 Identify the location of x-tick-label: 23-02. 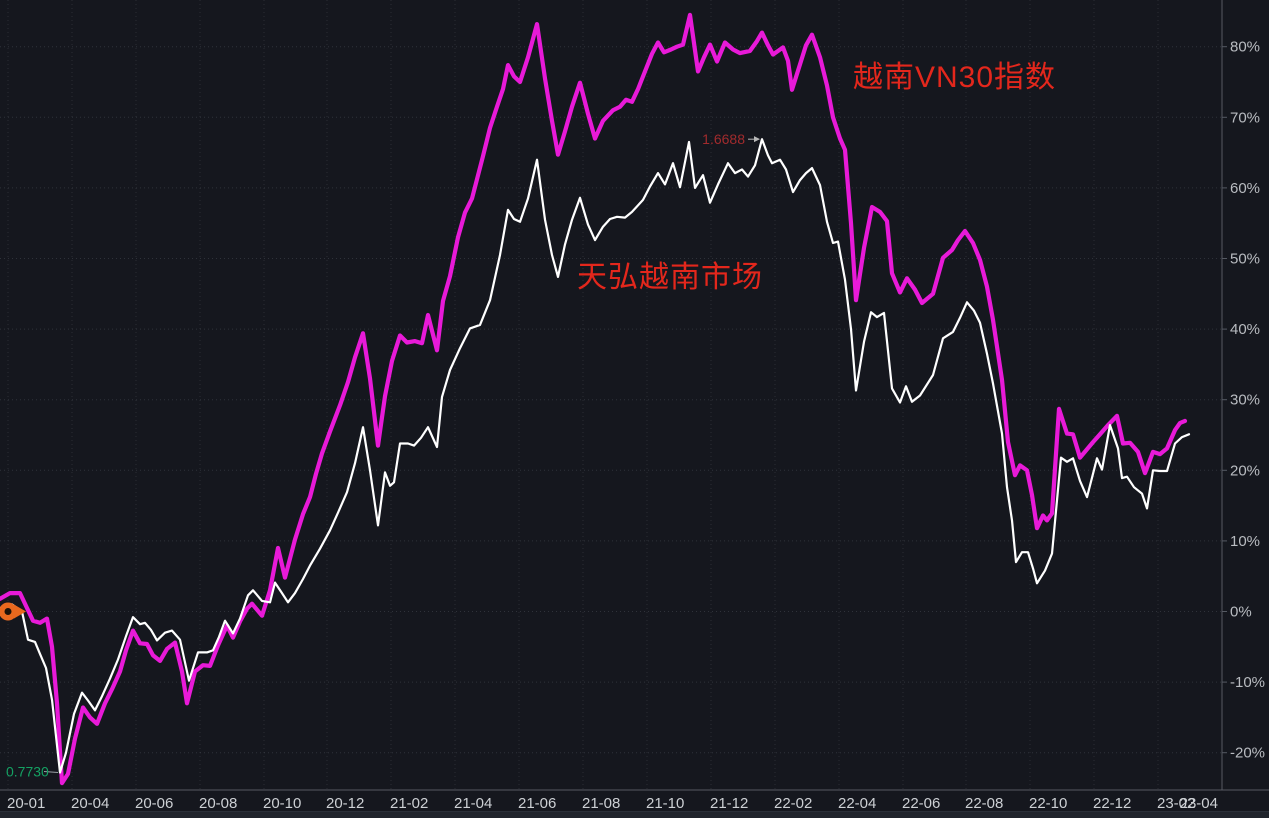
(1176, 803).